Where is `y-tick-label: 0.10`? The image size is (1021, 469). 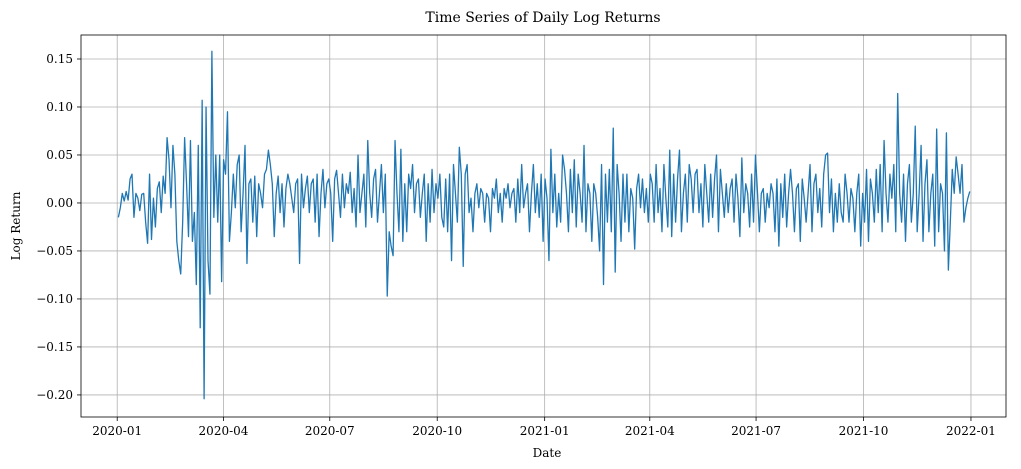
y-tick-label: 0.10 is located at coordinates (59, 107).